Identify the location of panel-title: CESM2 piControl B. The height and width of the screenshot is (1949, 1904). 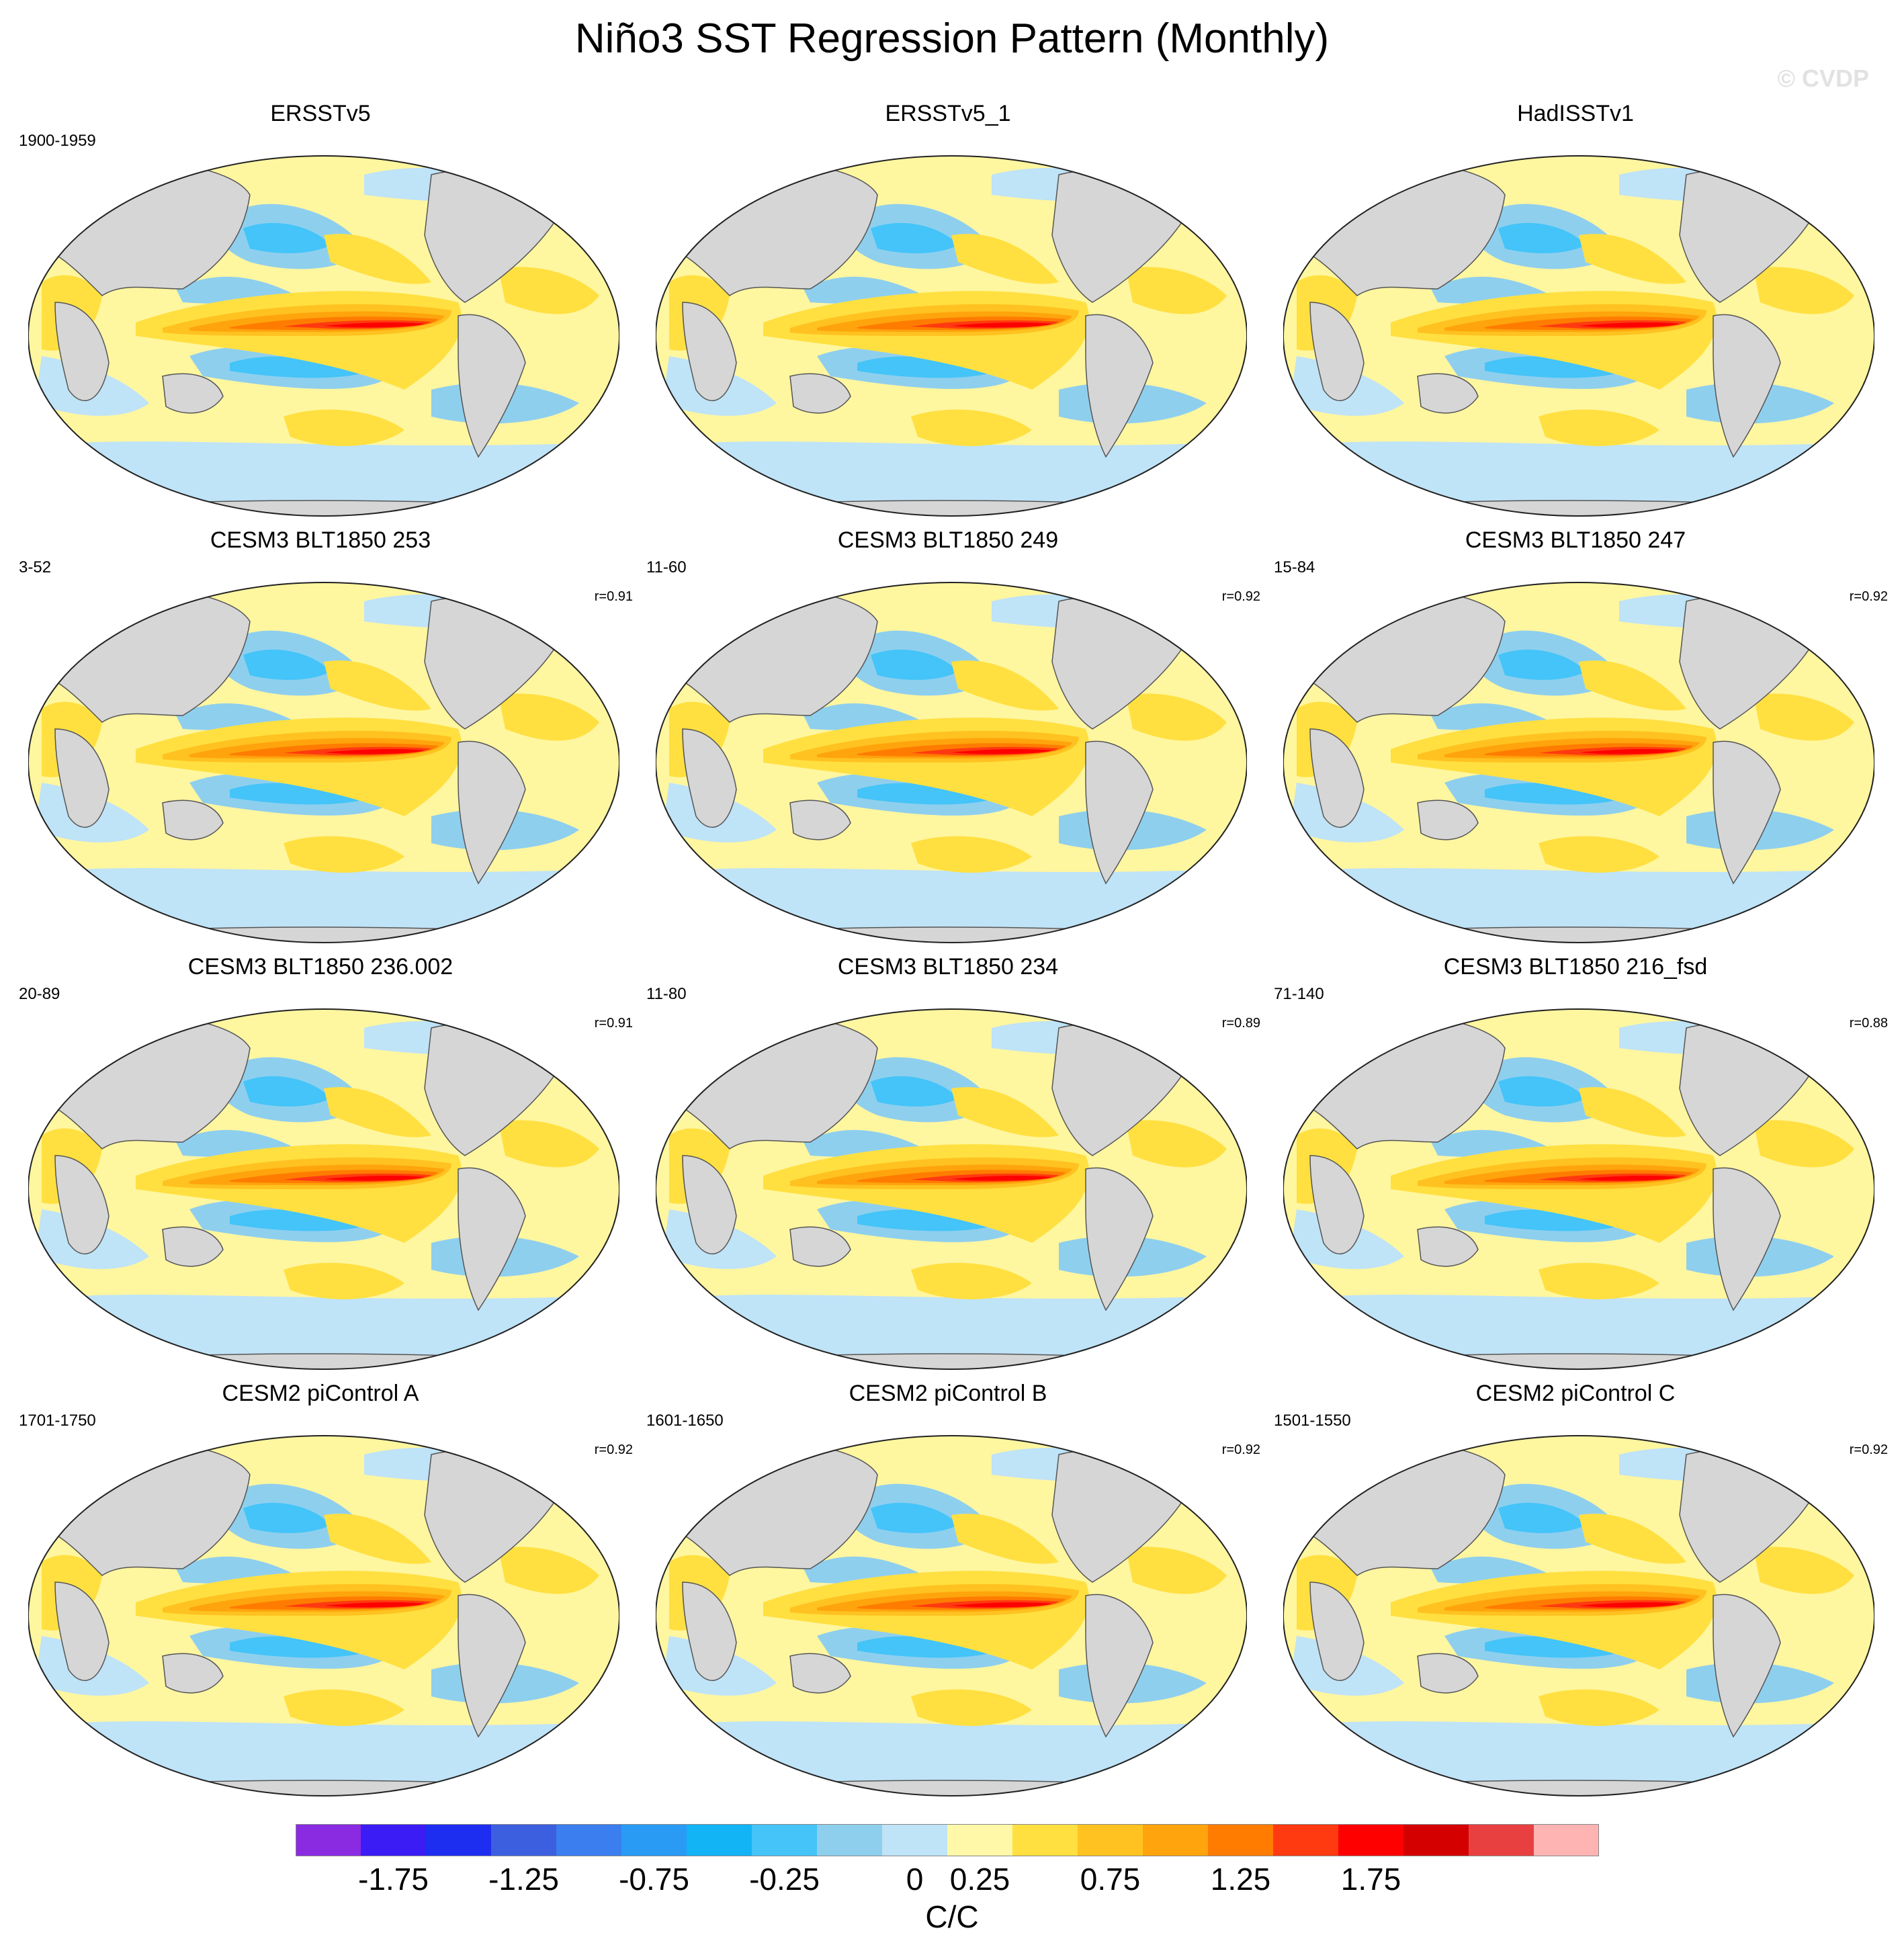
(948, 1393).